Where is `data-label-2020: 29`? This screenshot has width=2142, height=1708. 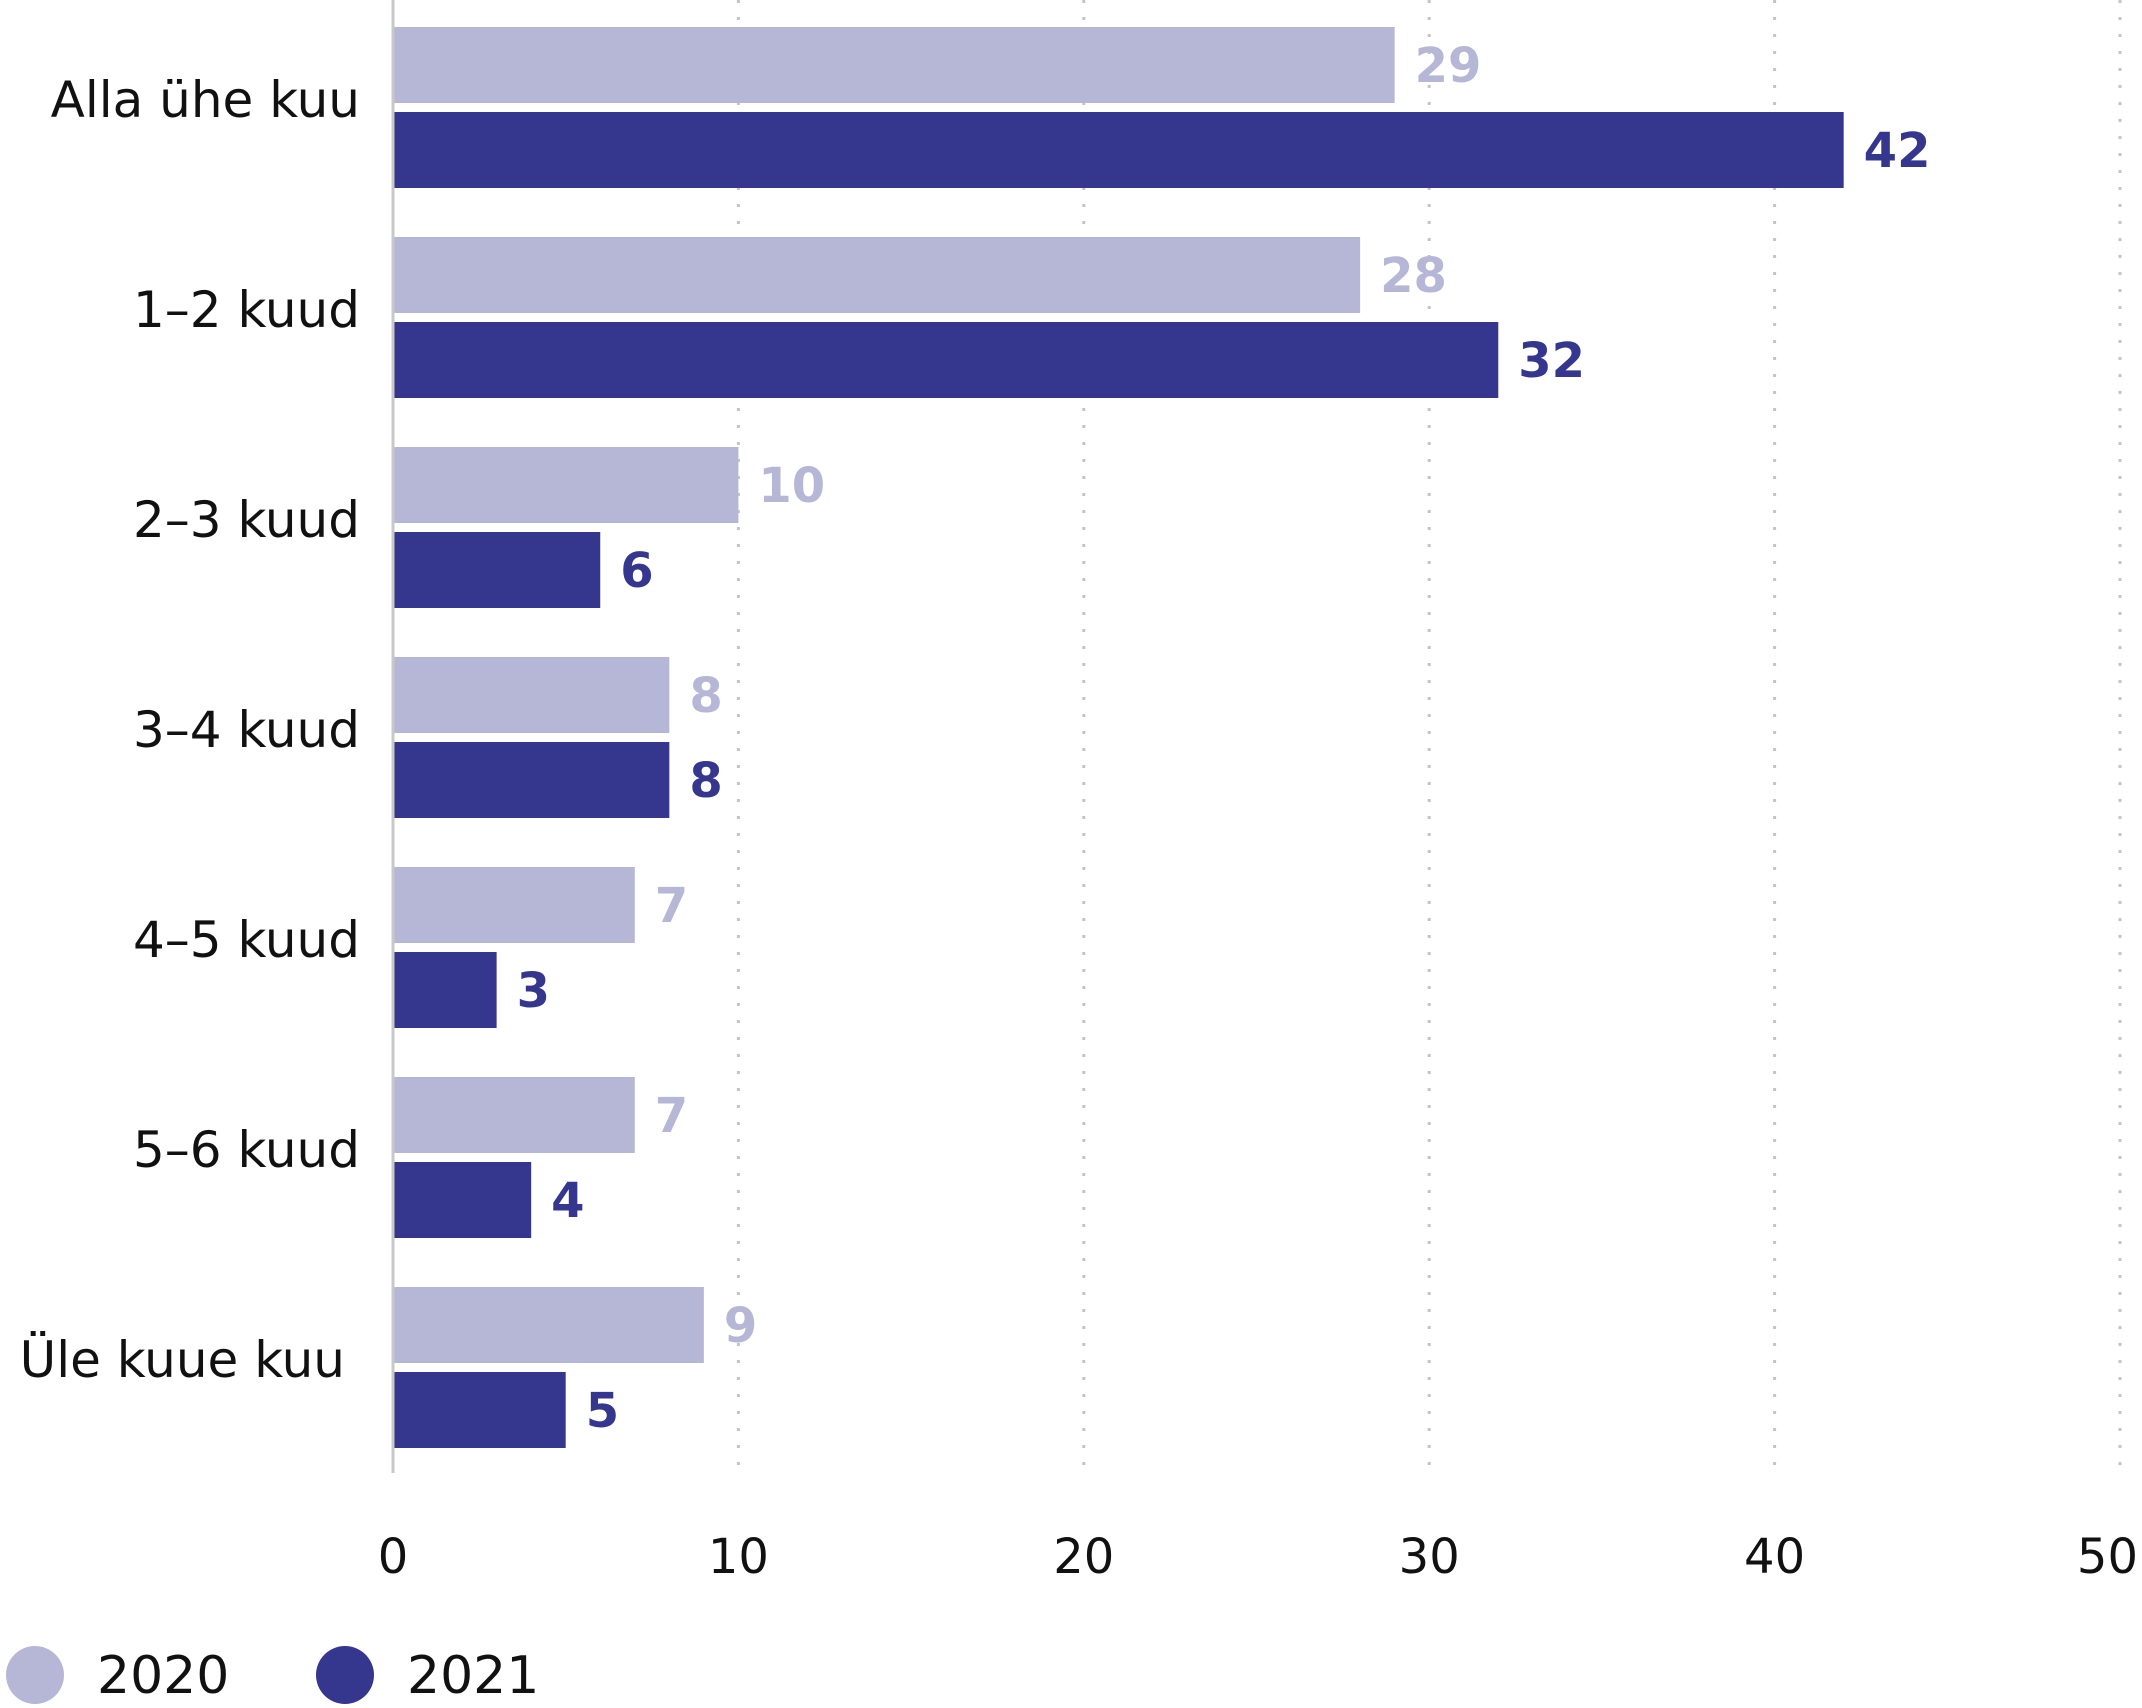
data-label-2020: 29 is located at coordinates (1448, 66).